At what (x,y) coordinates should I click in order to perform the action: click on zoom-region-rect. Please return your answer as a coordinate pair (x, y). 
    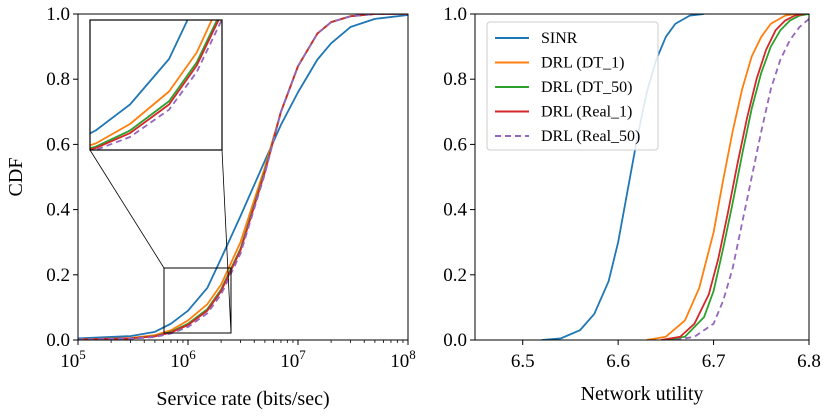
    Looking at the image, I should click on (197, 300).